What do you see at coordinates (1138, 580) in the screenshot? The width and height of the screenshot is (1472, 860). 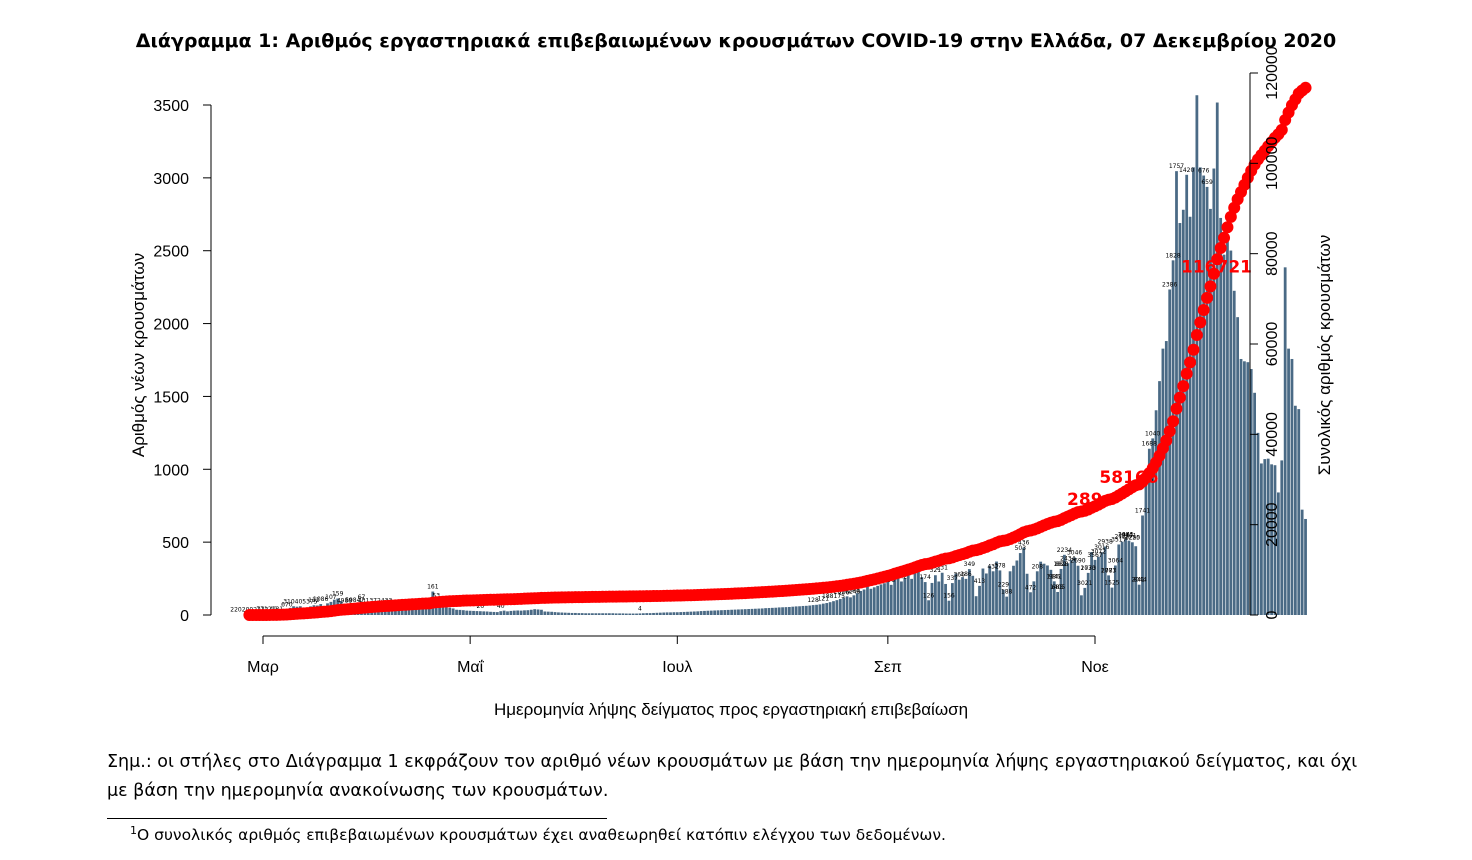 I see `bar-value-label: 2044` at bounding box center [1138, 580].